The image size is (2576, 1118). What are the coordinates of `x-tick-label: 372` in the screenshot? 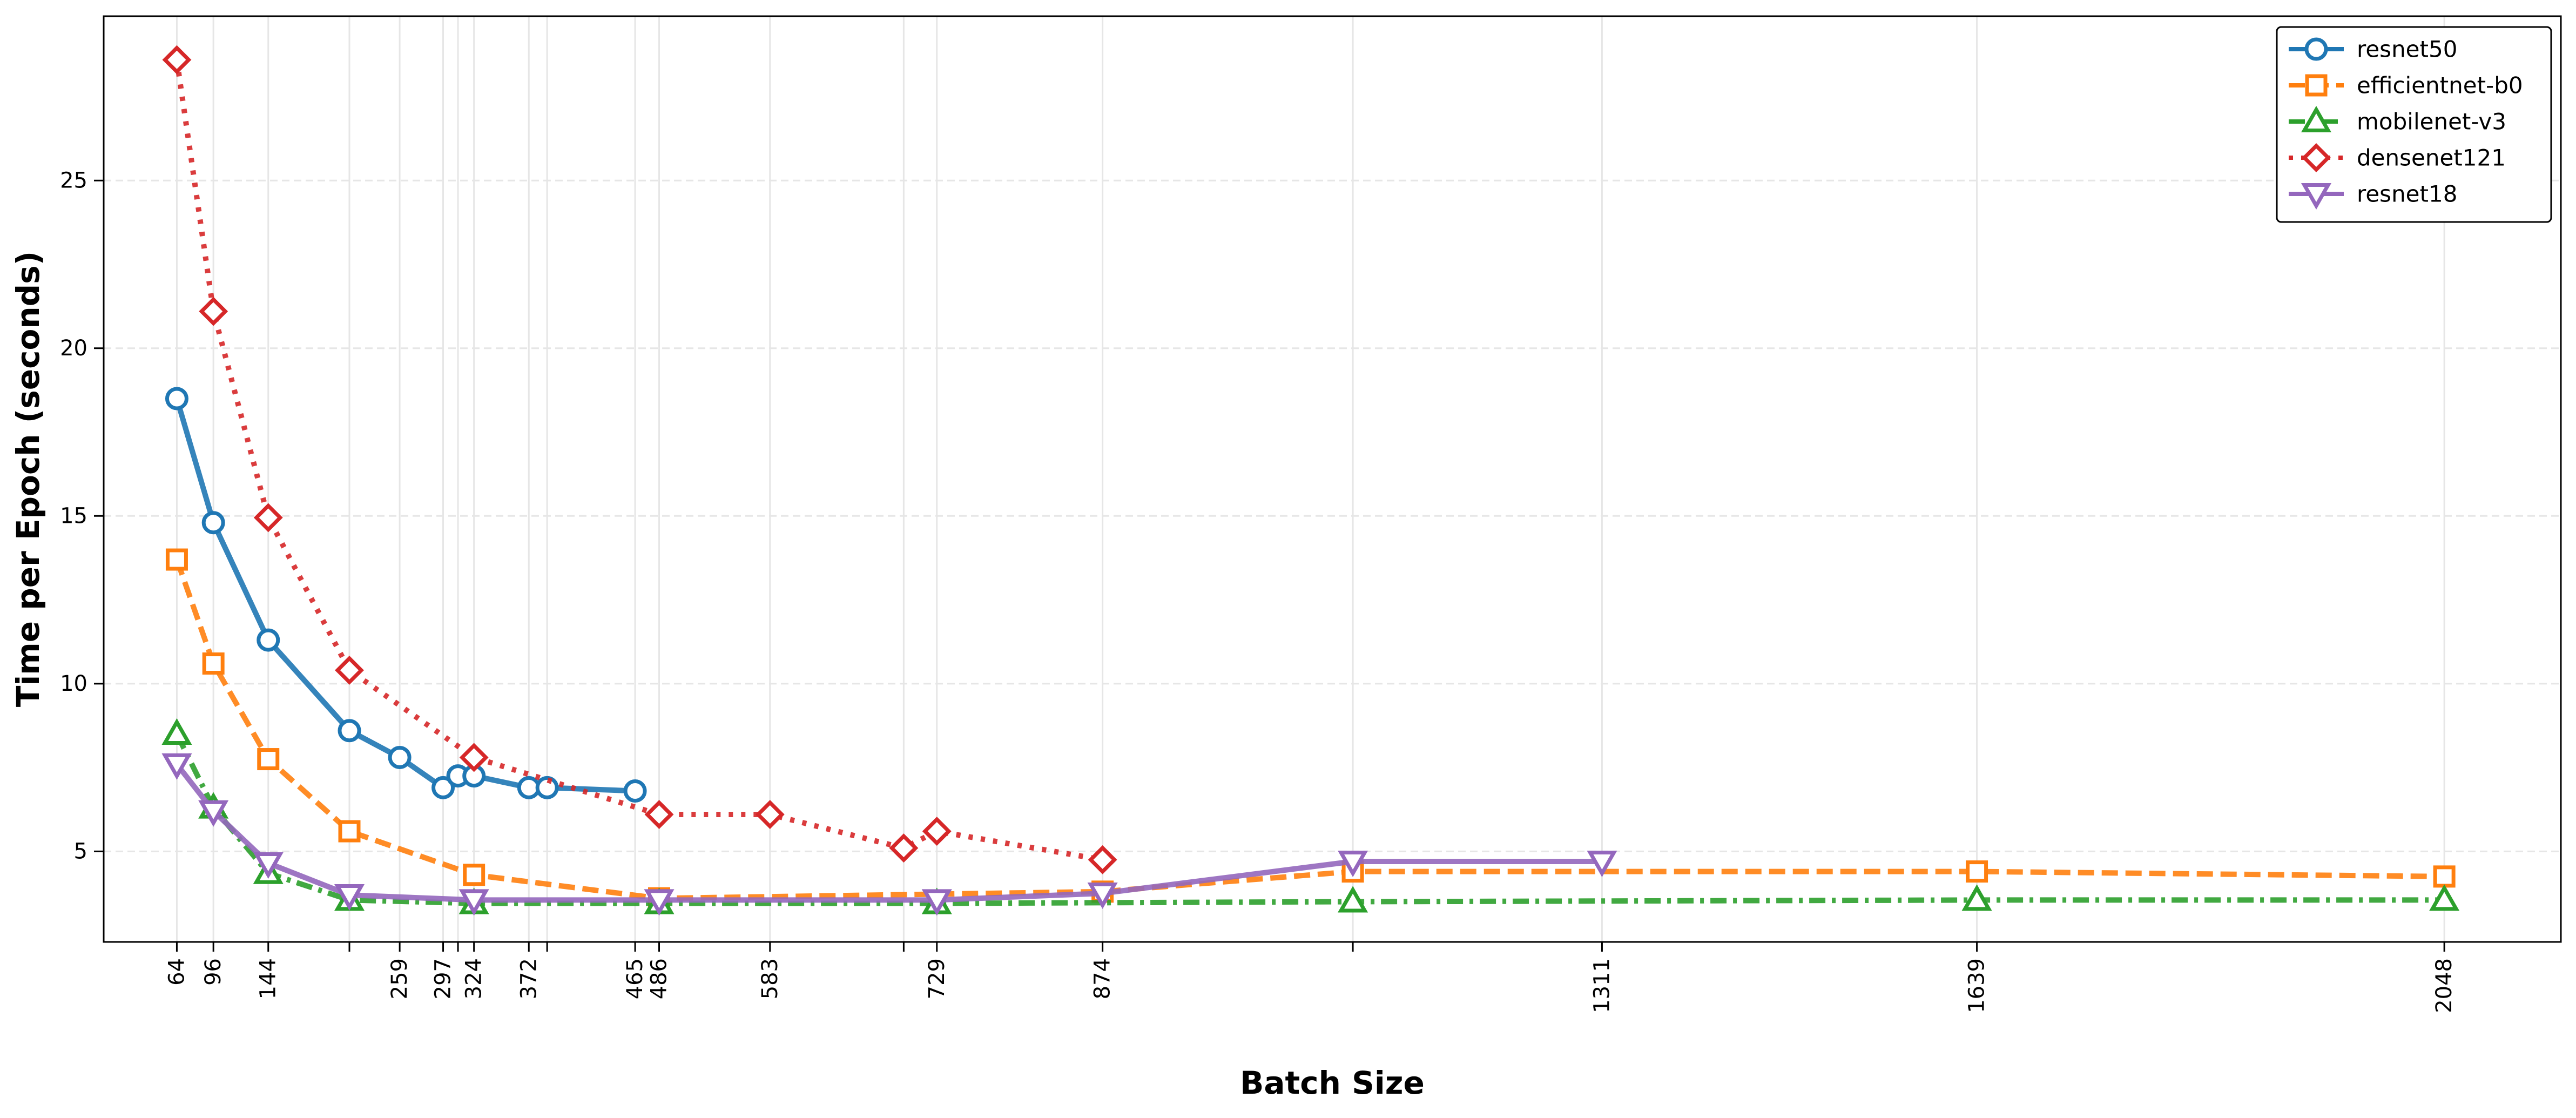 It's located at (528, 978).